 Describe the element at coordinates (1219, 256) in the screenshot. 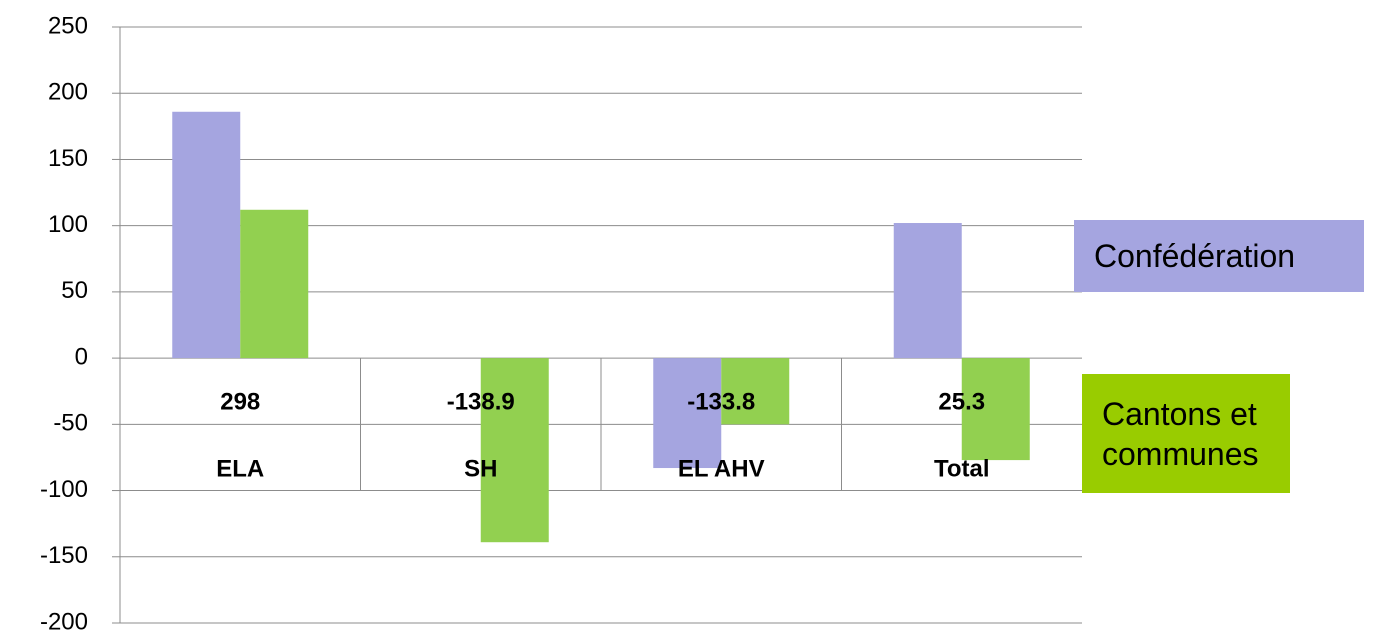

I see `legend-entry: Confédération` at that location.